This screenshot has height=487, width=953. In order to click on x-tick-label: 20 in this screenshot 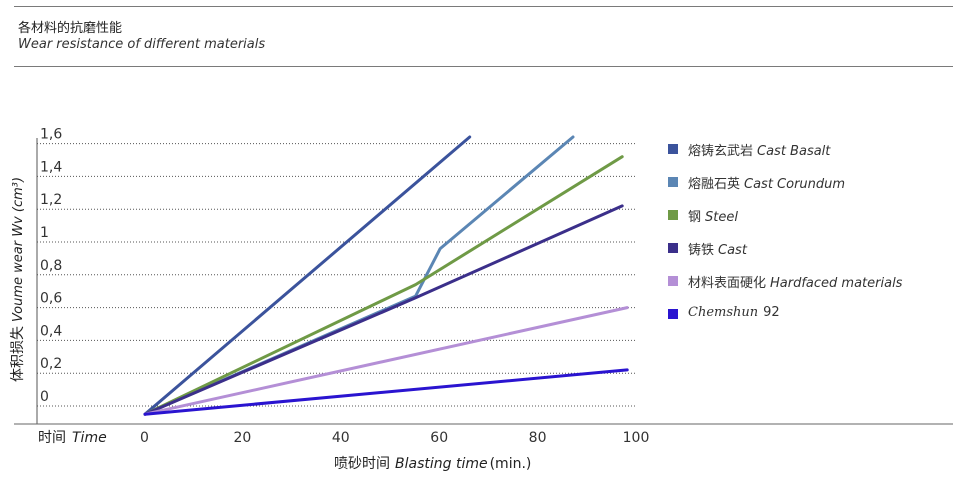, I will do `click(242, 438)`.